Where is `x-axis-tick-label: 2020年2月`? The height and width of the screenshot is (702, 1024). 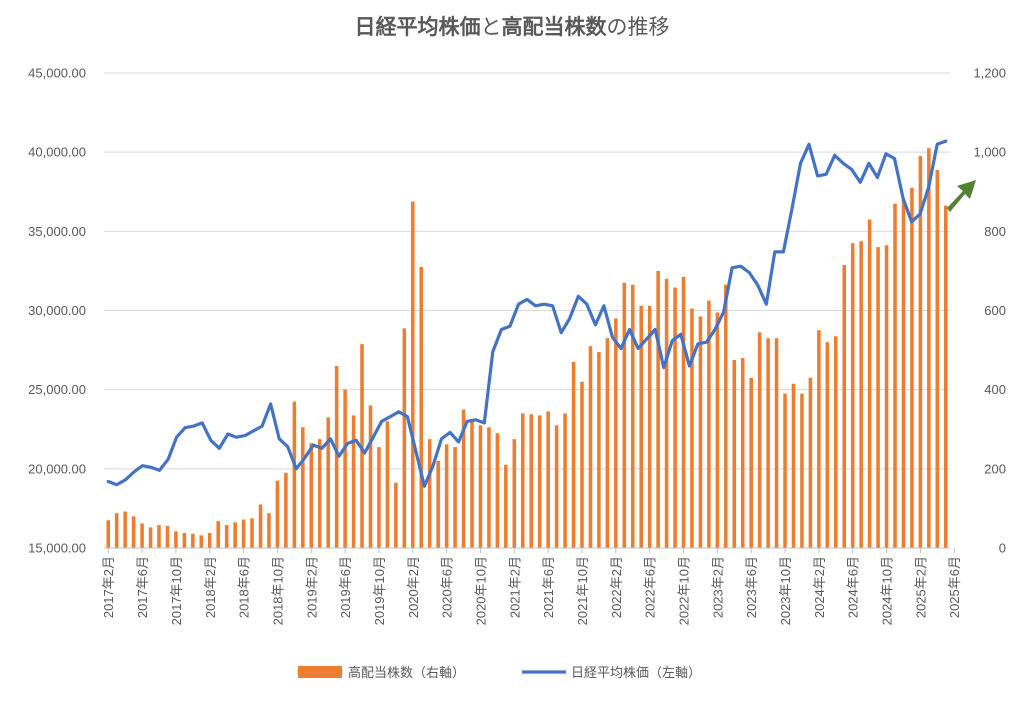
x-axis-tick-label: 2020年2月 is located at coordinates (413, 587).